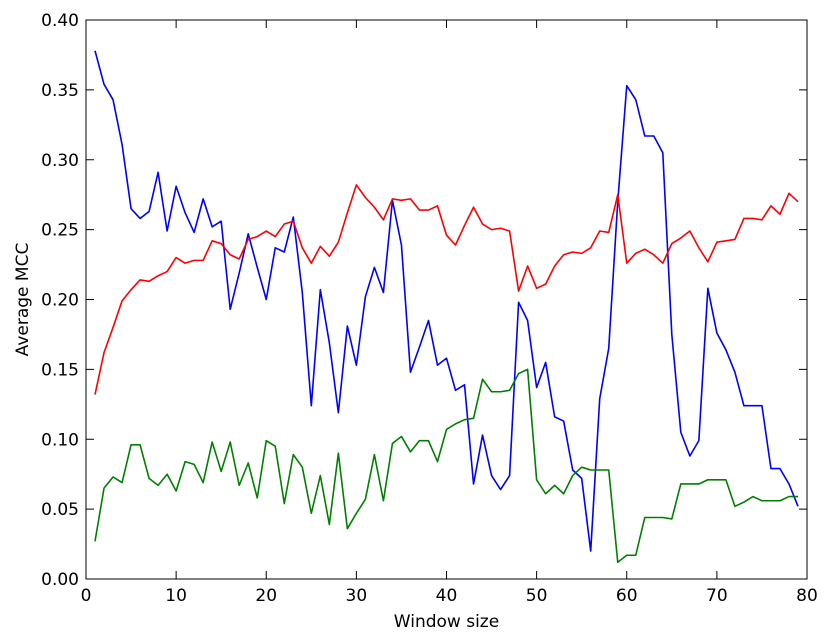 The height and width of the screenshot is (644, 831). What do you see at coordinates (266, 596) in the screenshot?
I see `x-tick-label: 20` at bounding box center [266, 596].